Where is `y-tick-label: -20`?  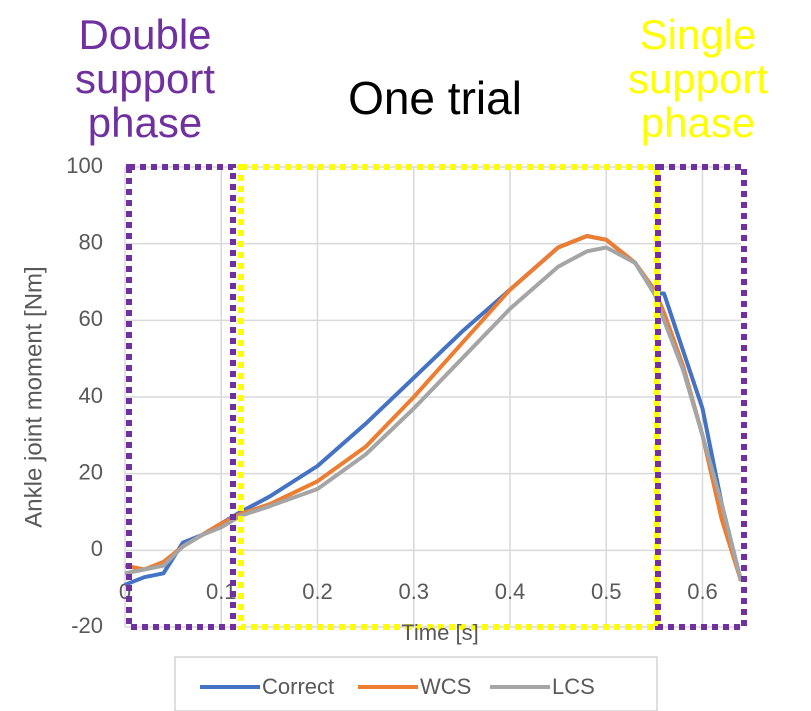
y-tick-label: -20 is located at coordinates (87, 625).